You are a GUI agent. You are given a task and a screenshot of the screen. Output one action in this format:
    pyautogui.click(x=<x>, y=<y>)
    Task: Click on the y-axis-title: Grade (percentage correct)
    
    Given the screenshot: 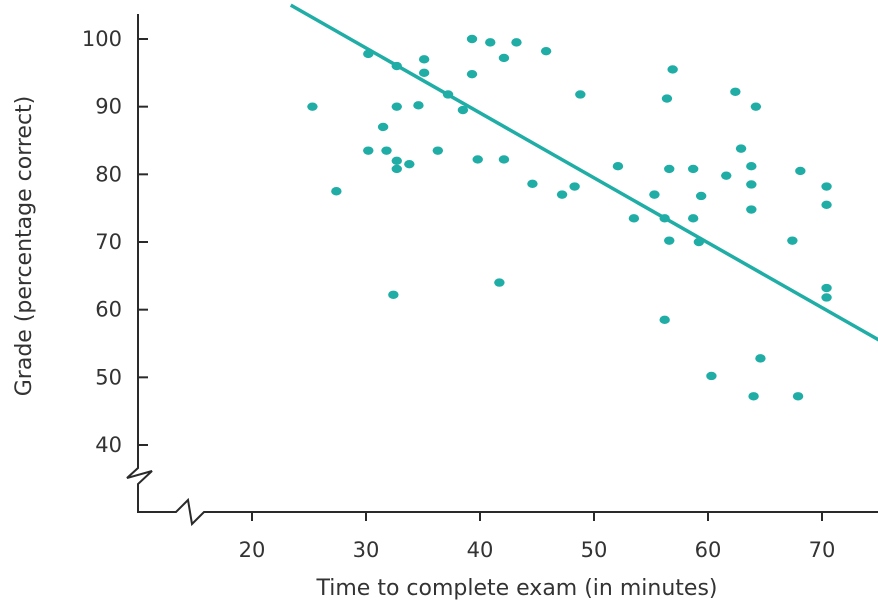 What is the action you would take?
    pyautogui.click(x=24, y=246)
    